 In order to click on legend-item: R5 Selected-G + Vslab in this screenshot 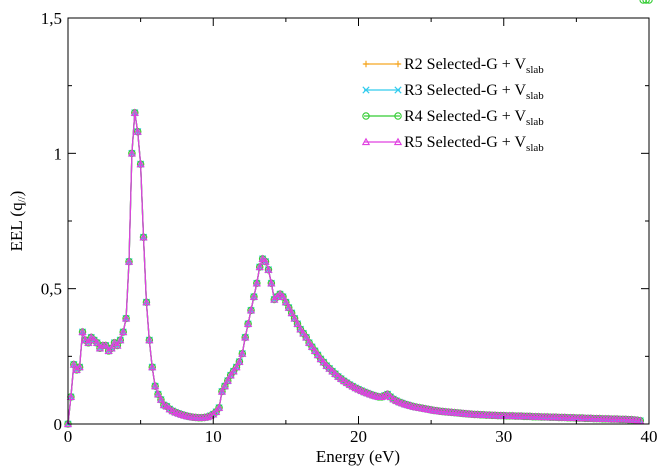, I will do `click(452, 144)`.